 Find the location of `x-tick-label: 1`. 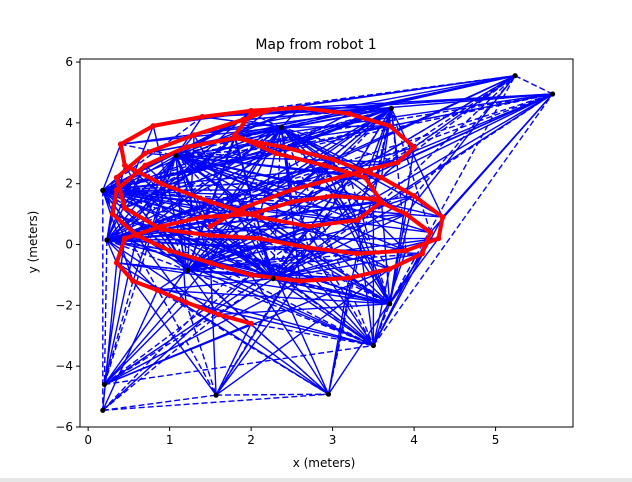

x-tick-label: 1 is located at coordinates (170, 440).